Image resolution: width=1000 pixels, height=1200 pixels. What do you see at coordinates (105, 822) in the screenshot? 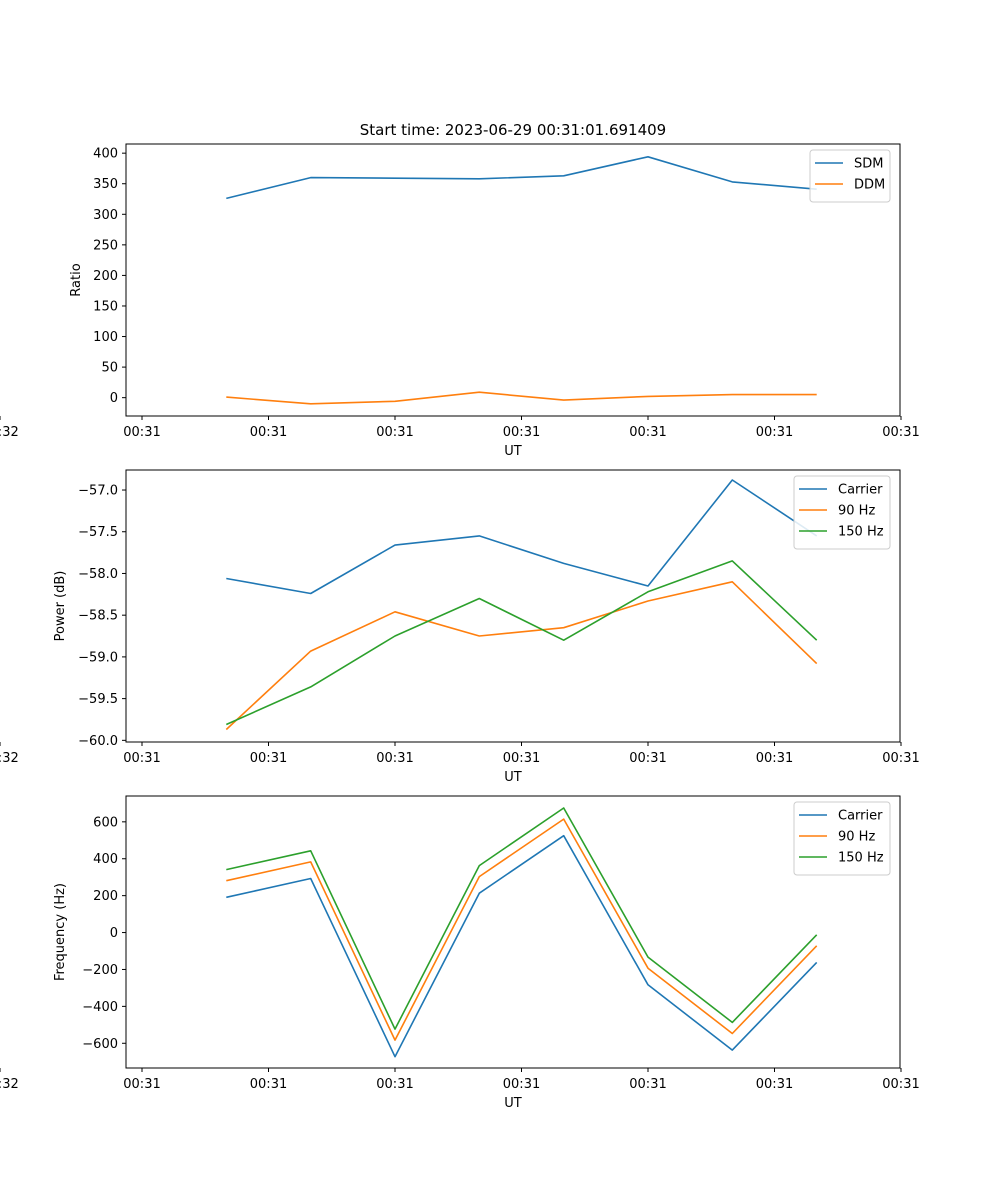
I see `y-tick-label: 600` at bounding box center [105, 822].